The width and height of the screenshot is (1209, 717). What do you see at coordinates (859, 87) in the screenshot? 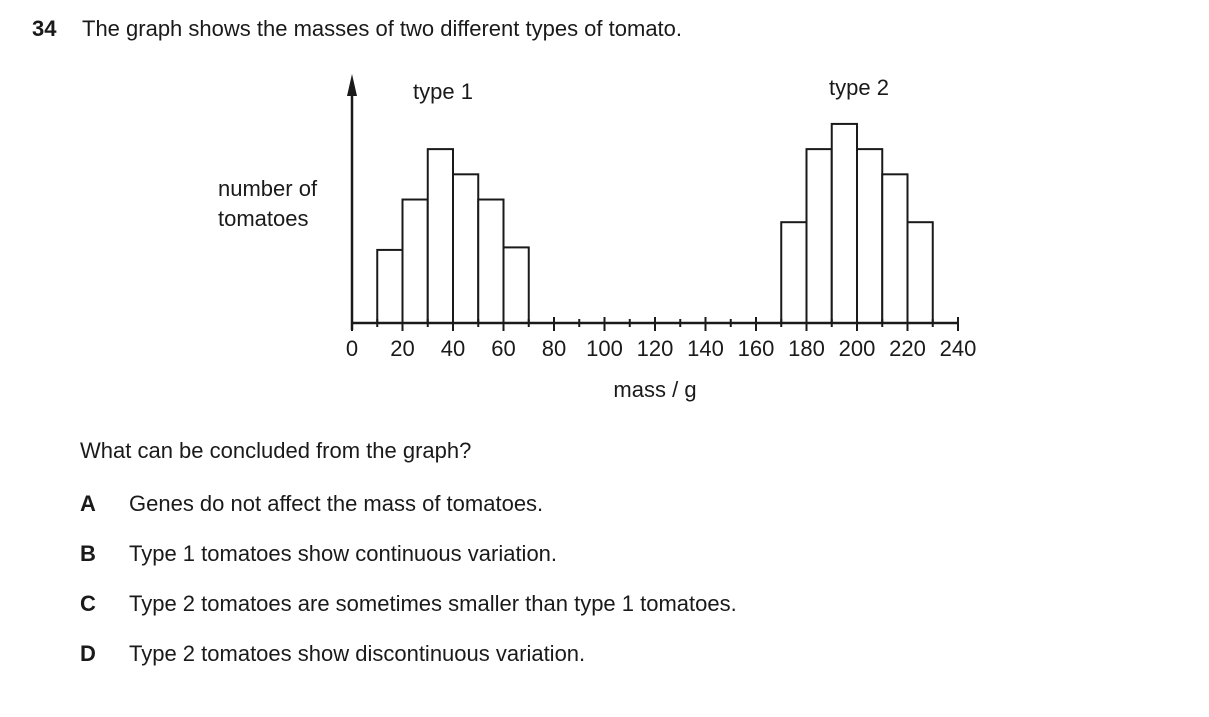
I see `series-label-2: type 2` at bounding box center [859, 87].